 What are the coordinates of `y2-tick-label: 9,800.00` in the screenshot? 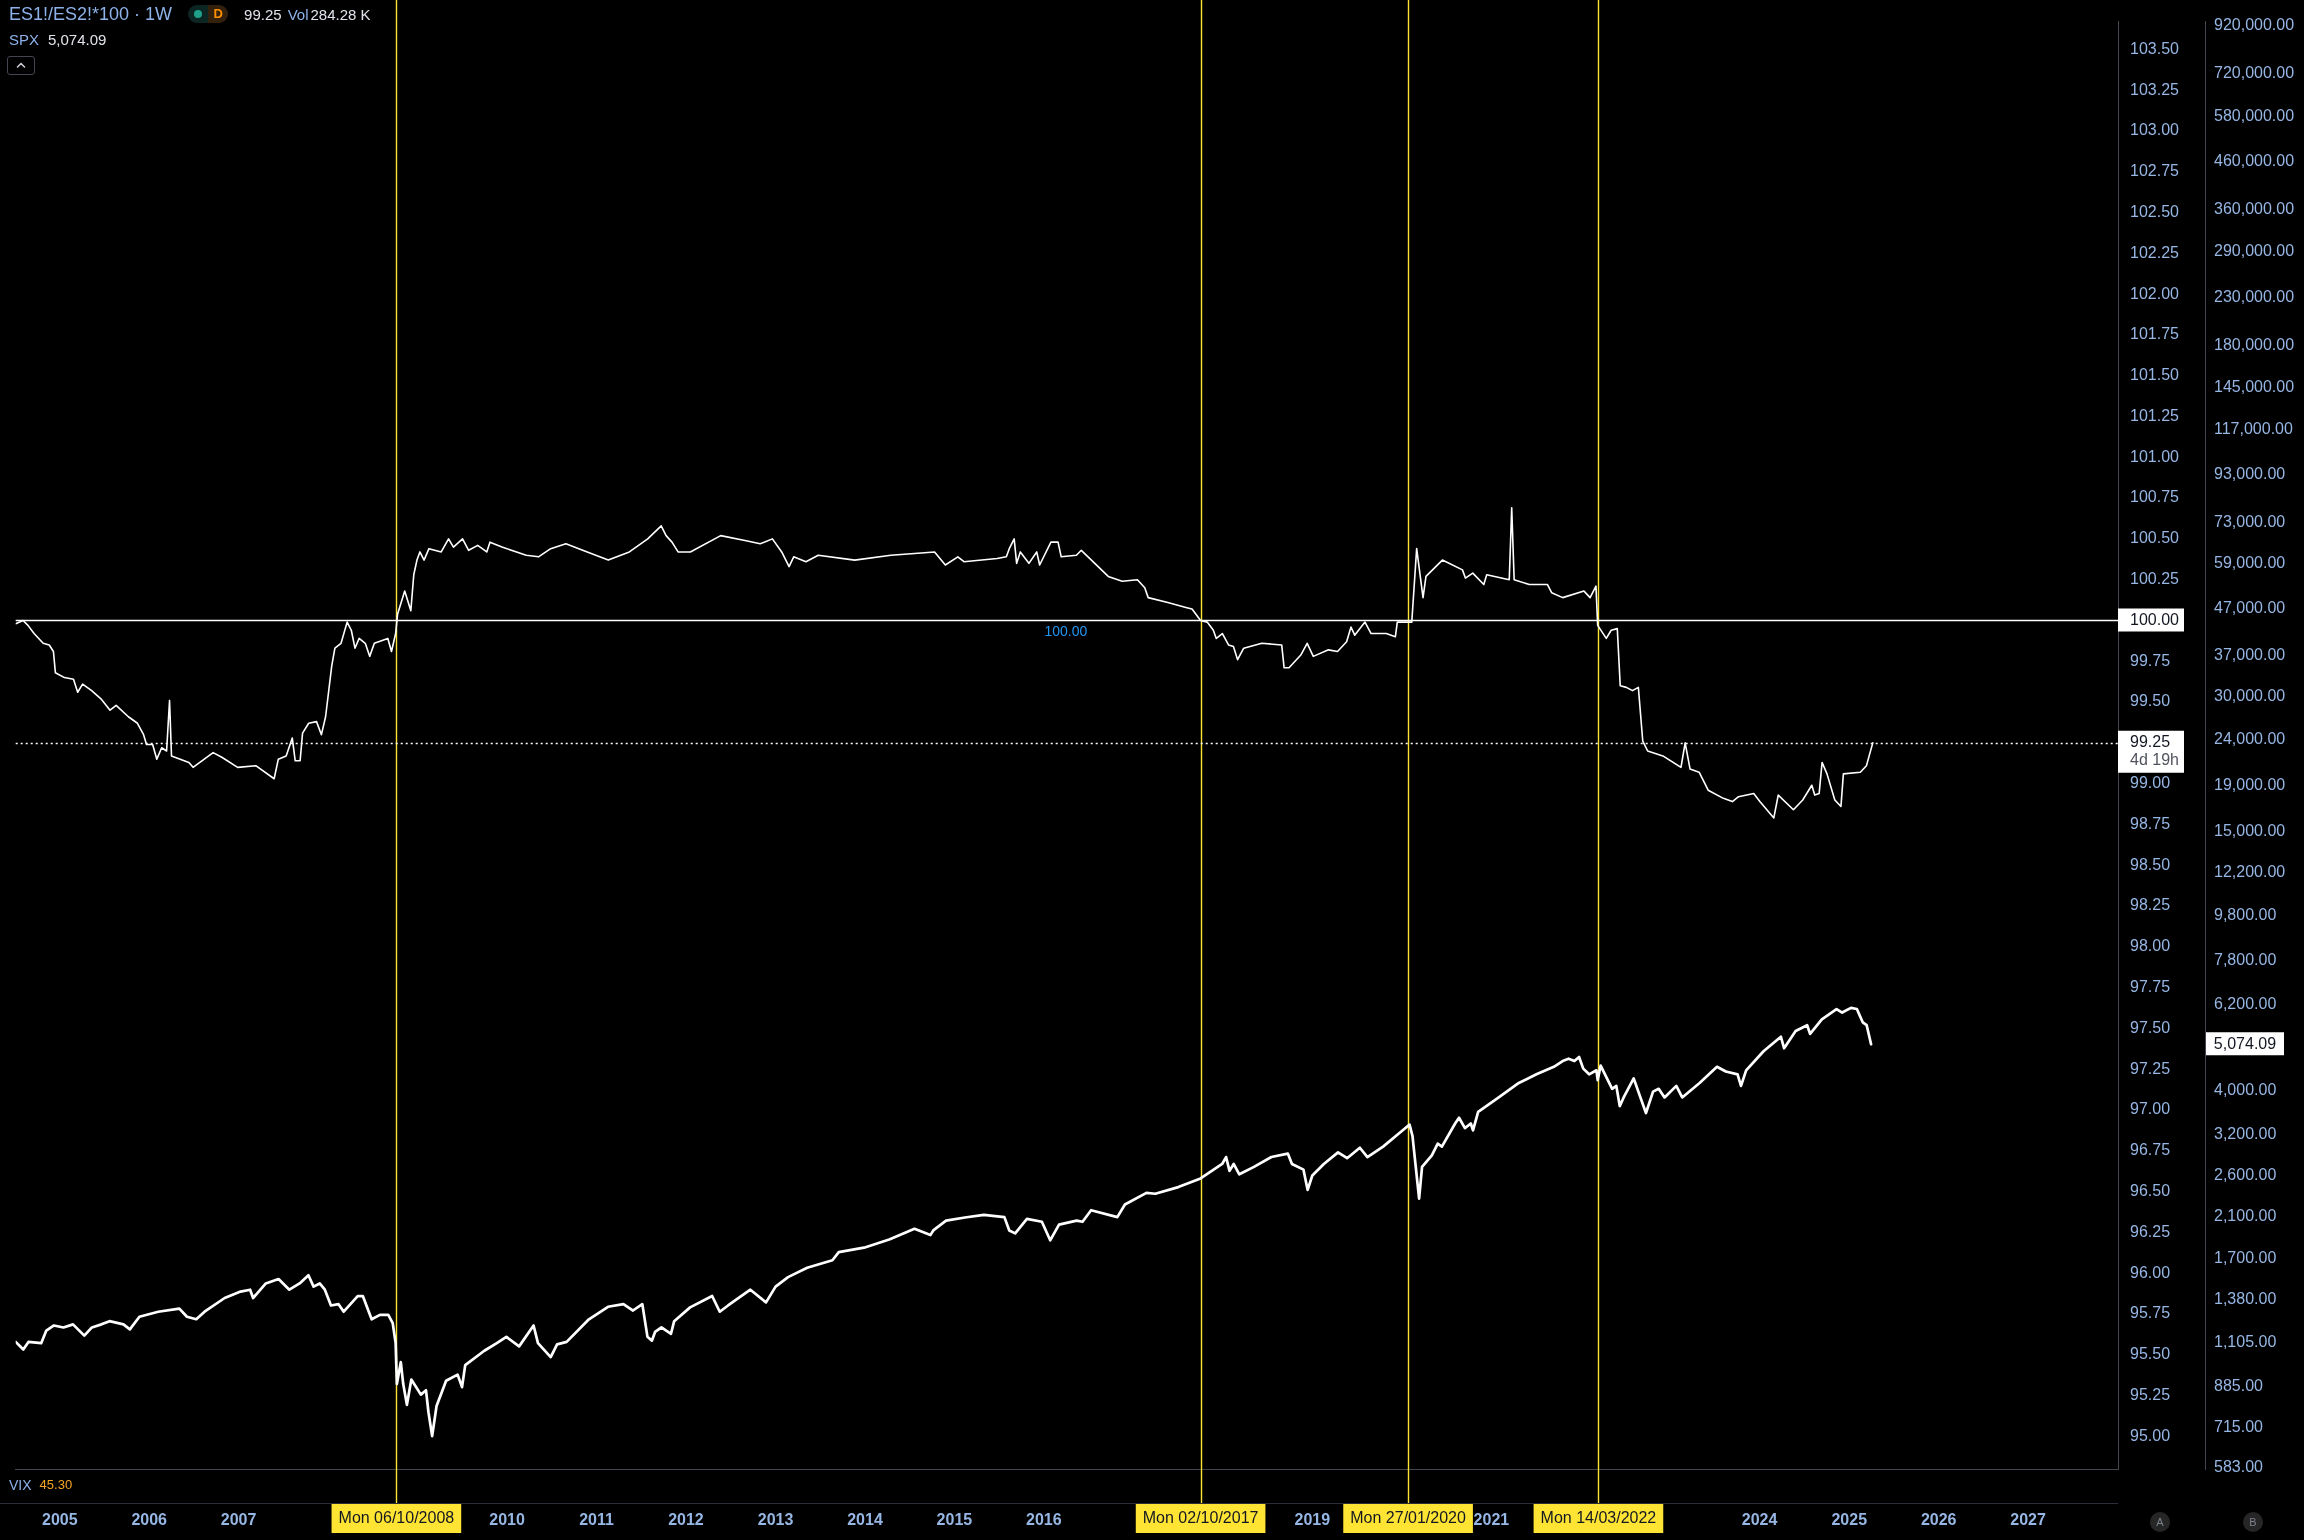 It's located at (2245, 914).